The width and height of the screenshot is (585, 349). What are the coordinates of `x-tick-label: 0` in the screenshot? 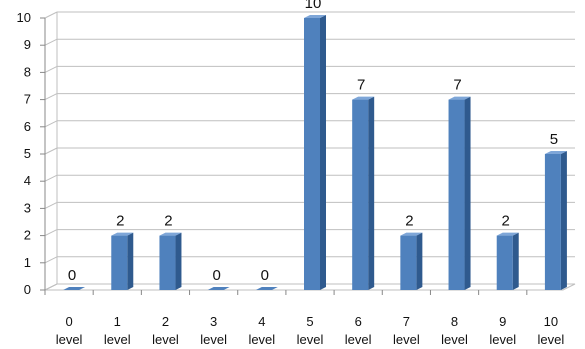 It's located at (68, 321).